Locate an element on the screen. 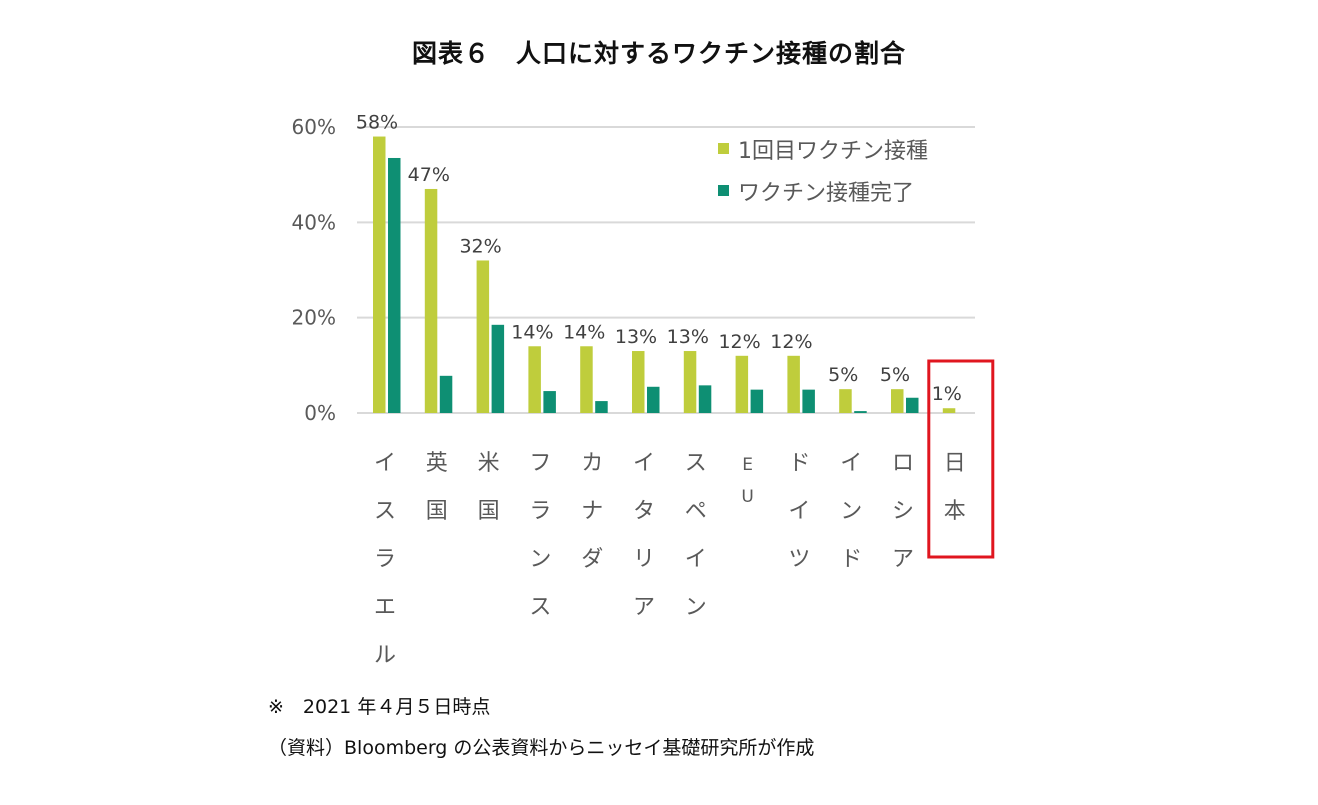 This screenshot has width=1318, height=805. chart-title: 図表６ 人口に対するワクチン接種の割合 is located at coordinates (658, 53).